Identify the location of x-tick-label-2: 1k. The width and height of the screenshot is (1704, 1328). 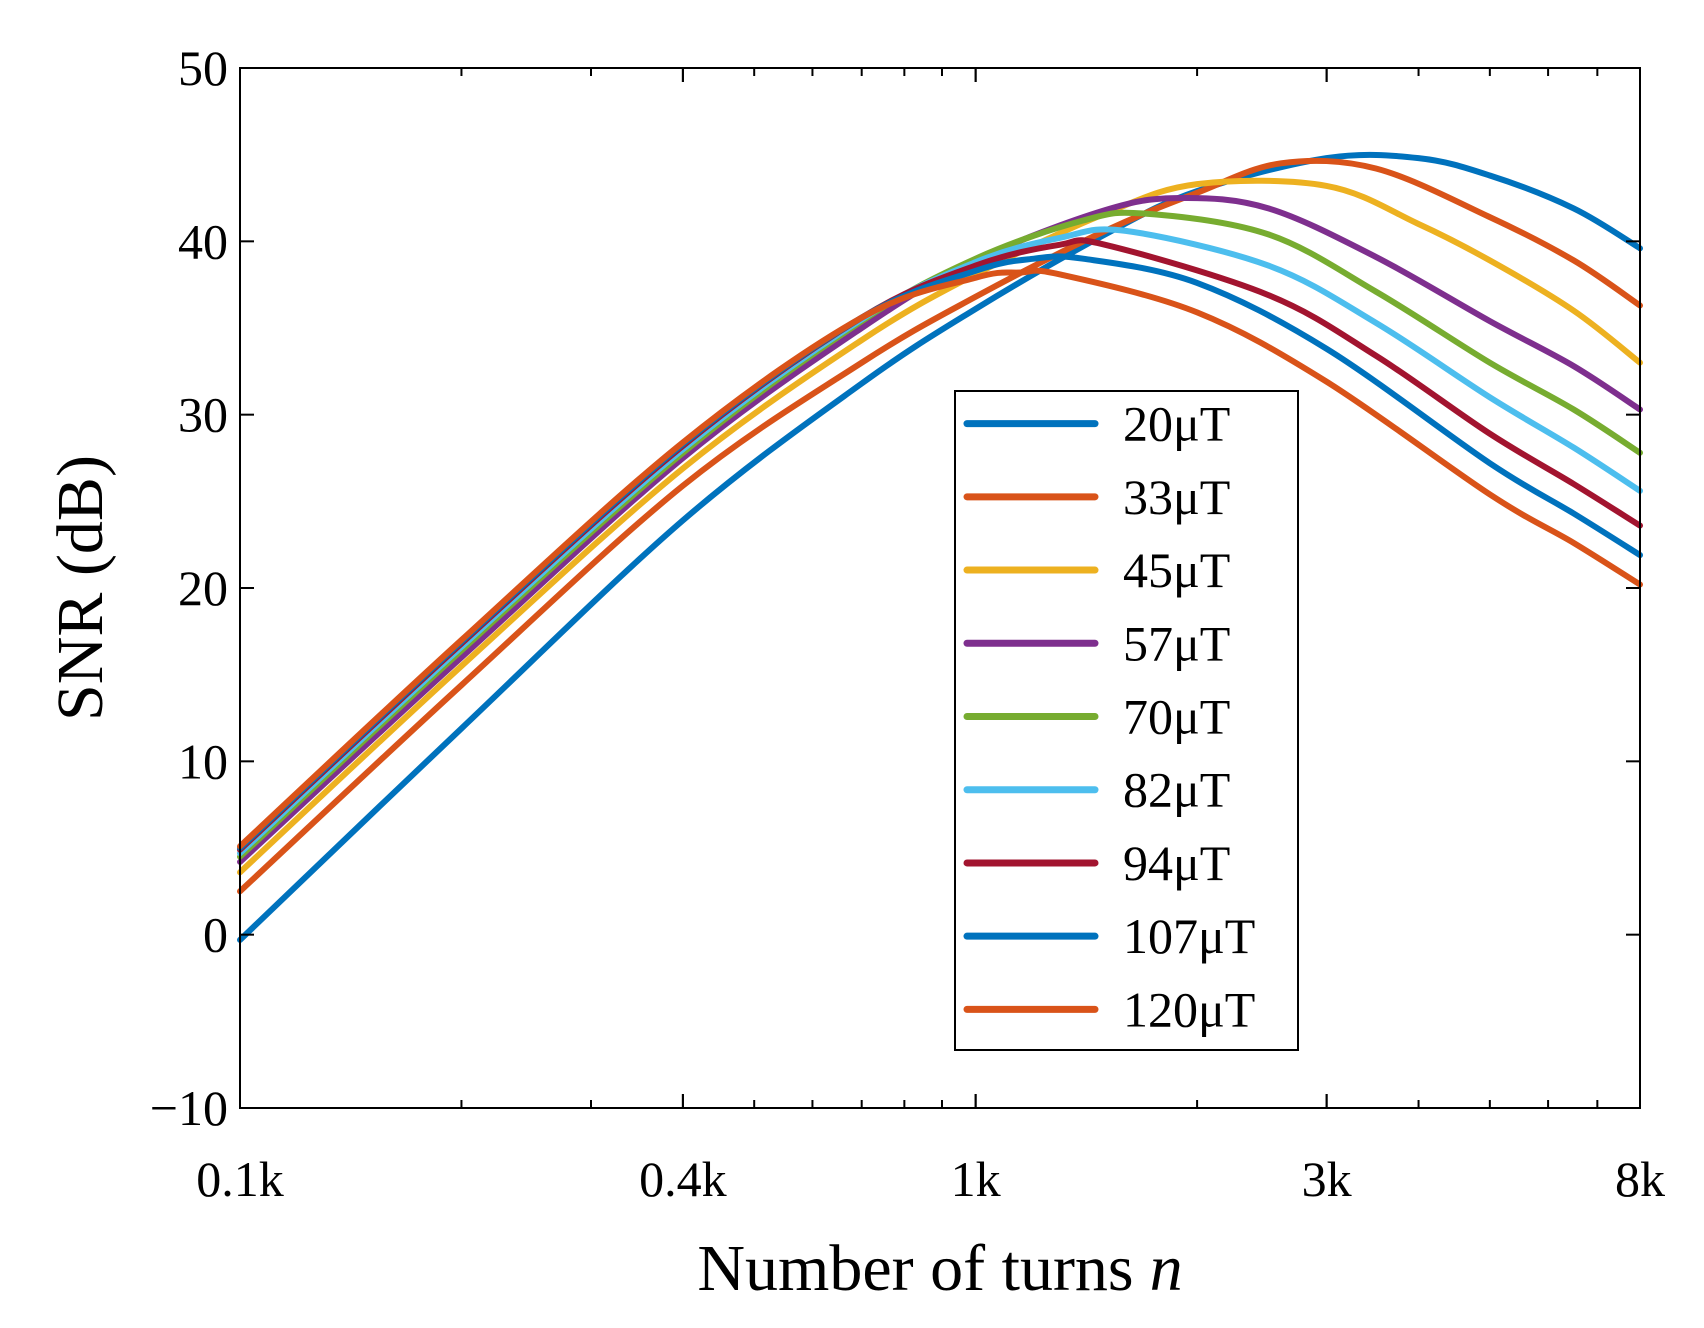
(976, 1179).